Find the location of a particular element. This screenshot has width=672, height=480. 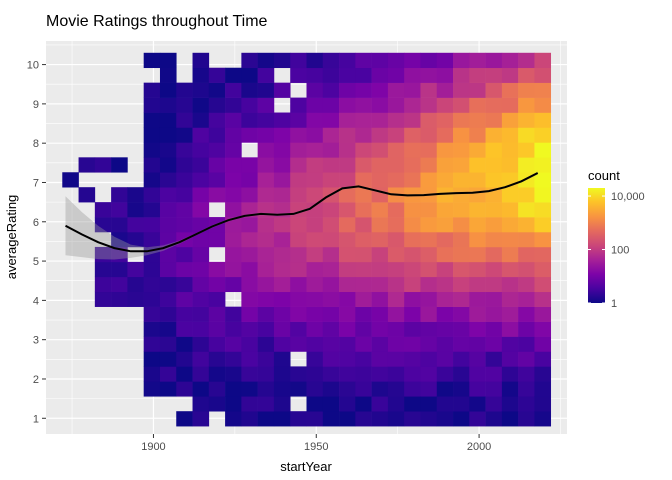

chart-title: Movie Ratings throughout Time is located at coordinates (157, 21).